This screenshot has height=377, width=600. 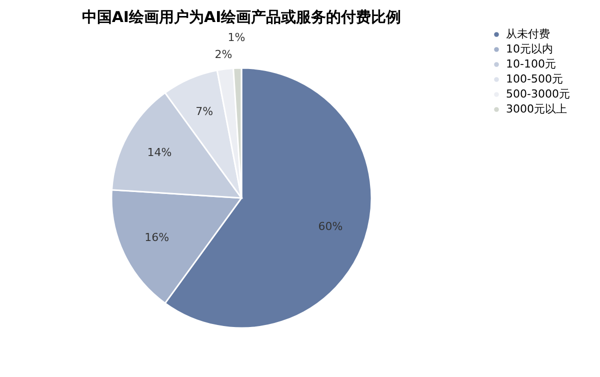 What do you see at coordinates (237, 37) in the screenshot?
I see `data-label: 1%` at bounding box center [237, 37].